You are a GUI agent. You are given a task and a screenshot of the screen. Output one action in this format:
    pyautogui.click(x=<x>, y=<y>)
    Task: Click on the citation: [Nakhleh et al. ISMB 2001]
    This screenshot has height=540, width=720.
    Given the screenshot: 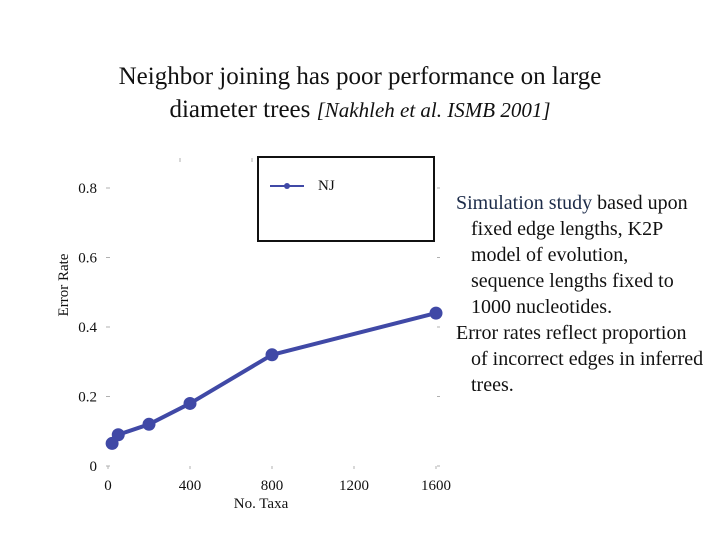 What is the action you would take?
    pyautogui.click(x=433, y=110)
    